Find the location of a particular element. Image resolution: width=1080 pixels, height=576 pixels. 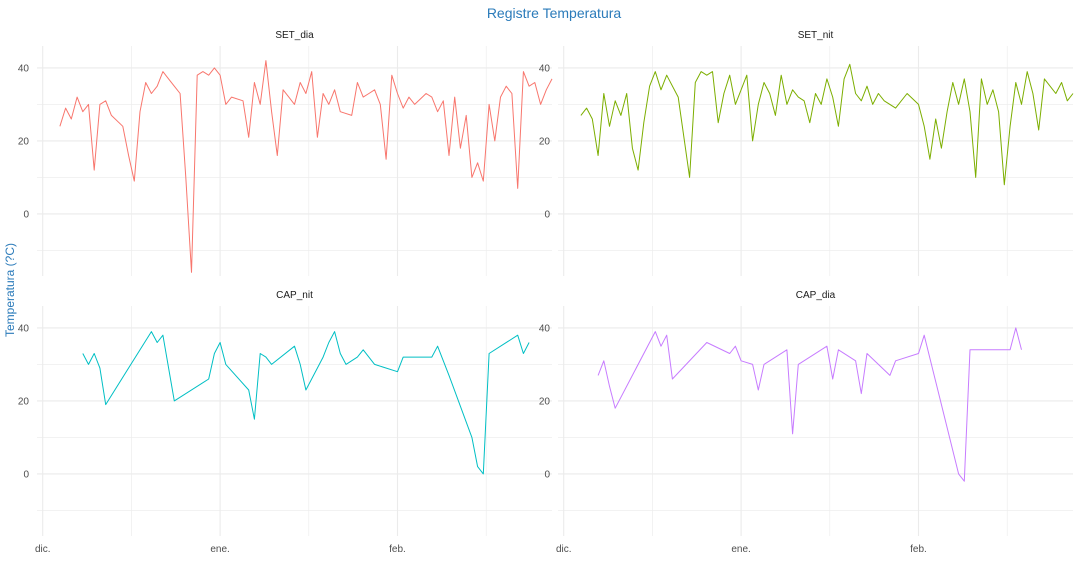

panel-strip-label: SET_dia is located at coordinates (294, 35).